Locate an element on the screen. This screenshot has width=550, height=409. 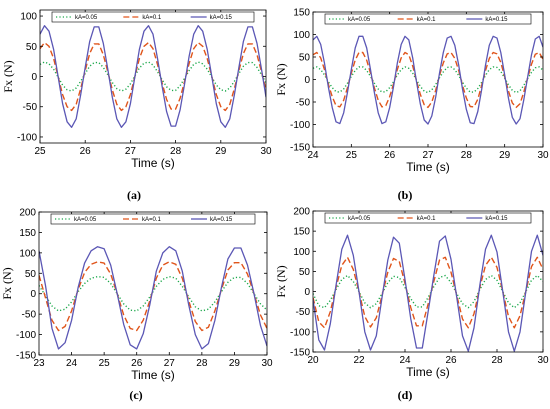
x-tick-label: 22 is located at coordinates (359, 360).